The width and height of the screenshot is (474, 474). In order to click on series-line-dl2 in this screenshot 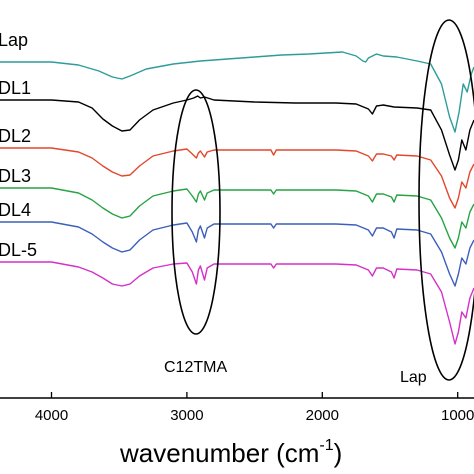, I will do `click(237, 178)`.